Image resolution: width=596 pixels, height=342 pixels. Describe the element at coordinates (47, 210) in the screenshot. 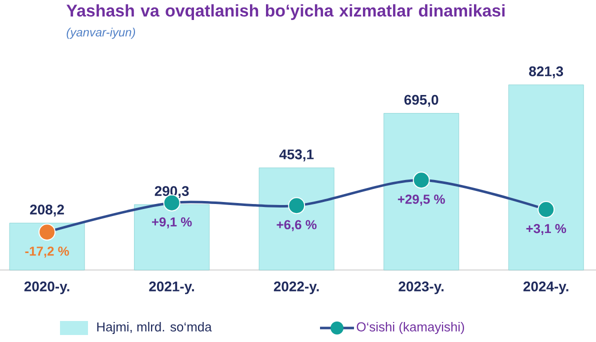

I see `data-label: 208,2` at that location.